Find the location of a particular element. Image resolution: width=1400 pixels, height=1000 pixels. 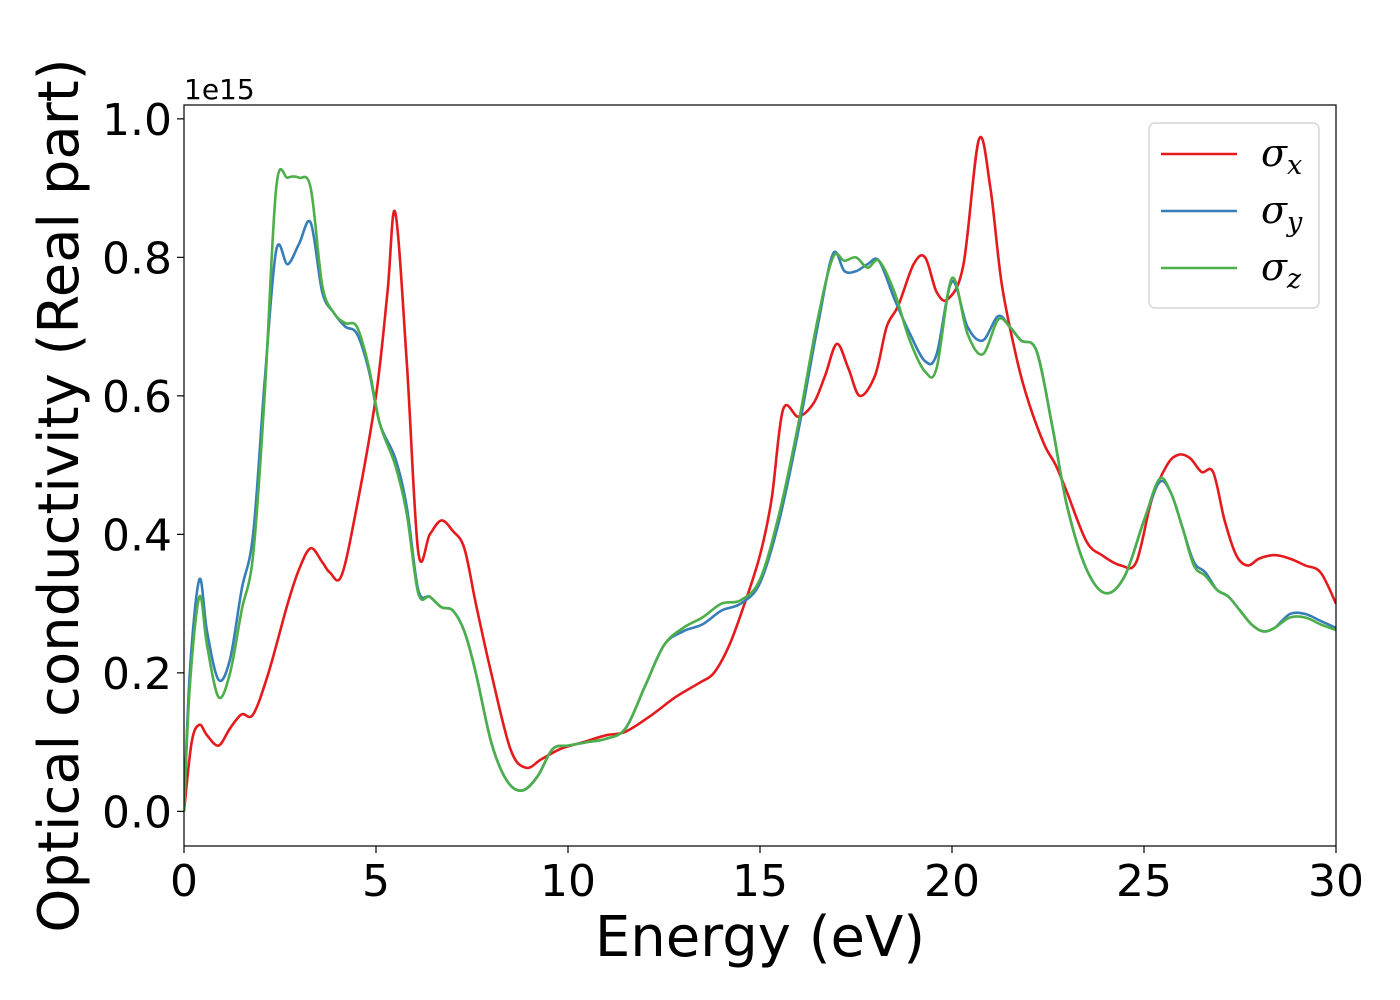

legend: σx σy σz is located at coordinates (1234, 215).